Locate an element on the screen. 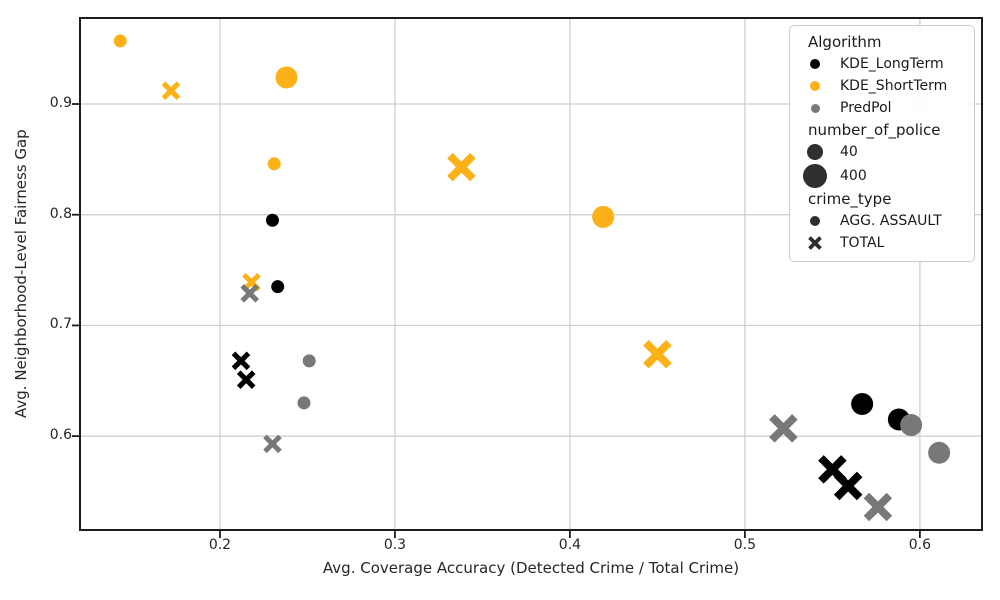 The height and width of the screenshot is (600, 1000). legend-item-total: TOTAL is located at coordinates (882, 243).